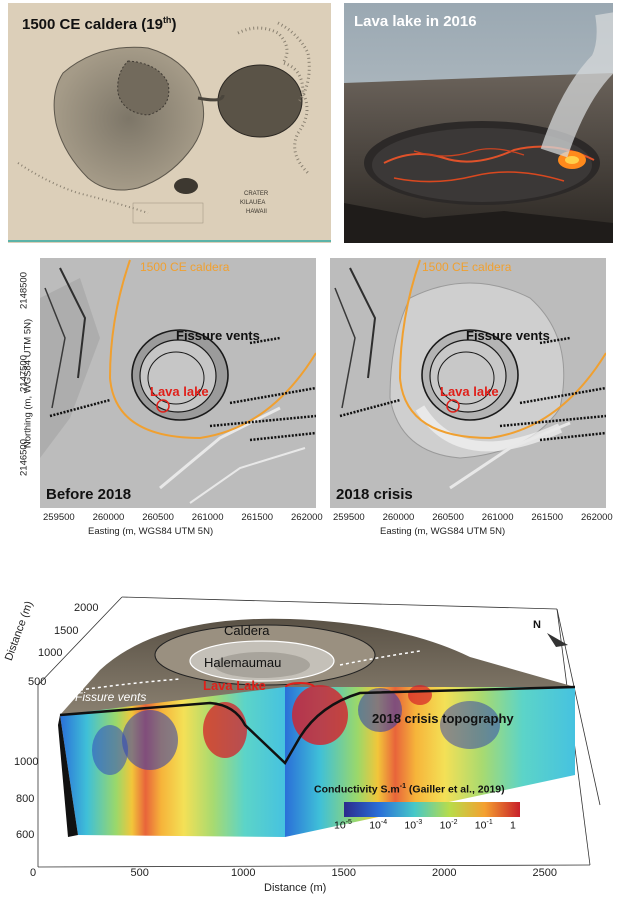 The image size is (619, 899). I want to click on lava-lake-photo-title: Lava lake in 2016, so click(415, 21).